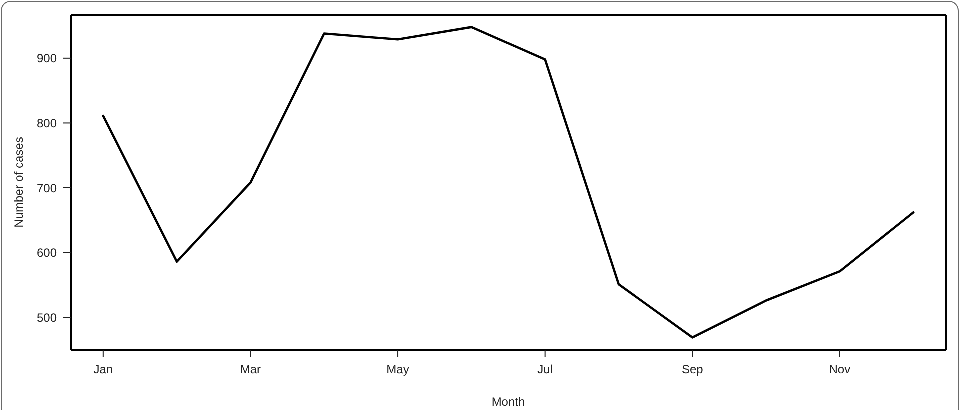 The height and width of the screenshot is (410, 961). I want to click on x-tick-label: Jan, so click(104, 369).